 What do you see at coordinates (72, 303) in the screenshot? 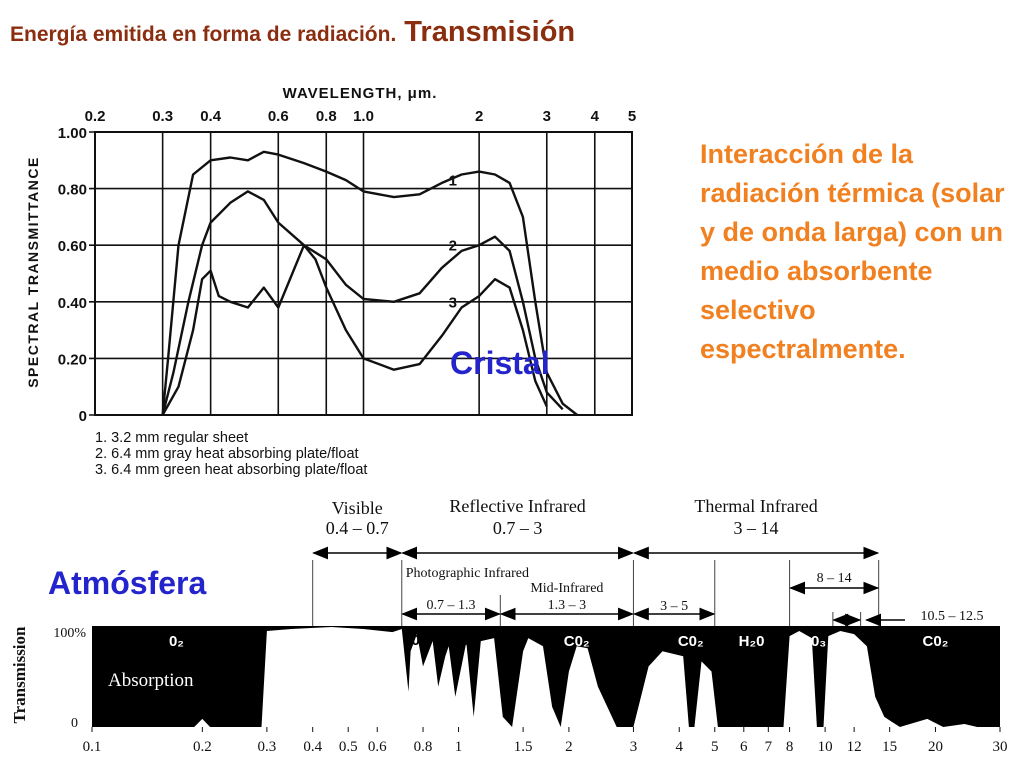
I see `y-tick-label: 0.40` at bounding box center [72, 303].